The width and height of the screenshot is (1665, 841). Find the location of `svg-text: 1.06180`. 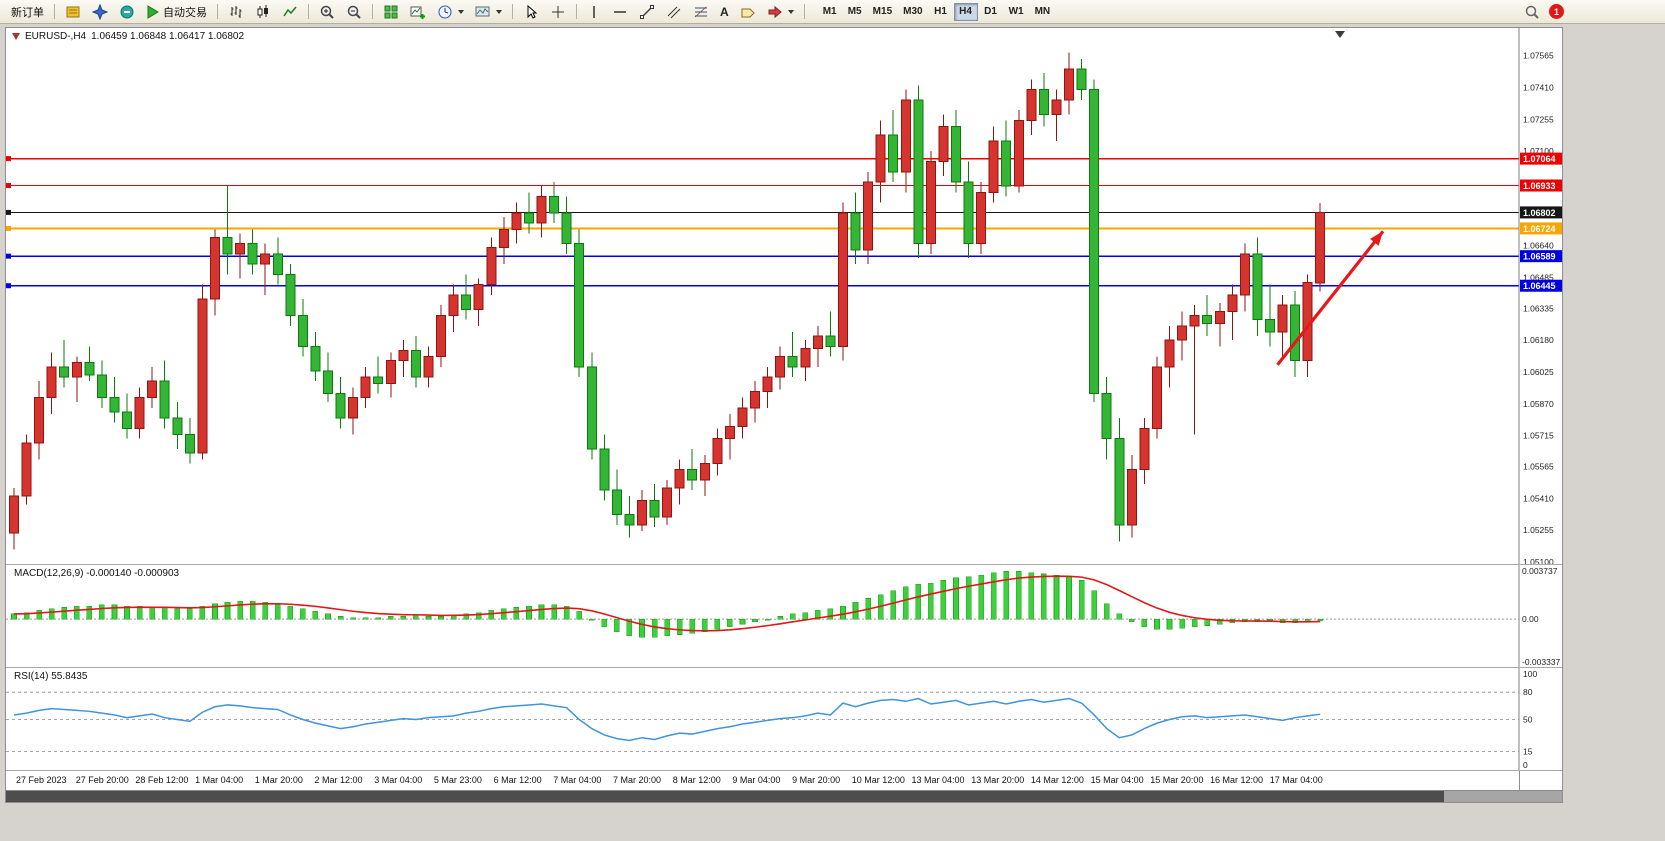

svg-text: 1.06180 is located at coordinates (1538, 340).